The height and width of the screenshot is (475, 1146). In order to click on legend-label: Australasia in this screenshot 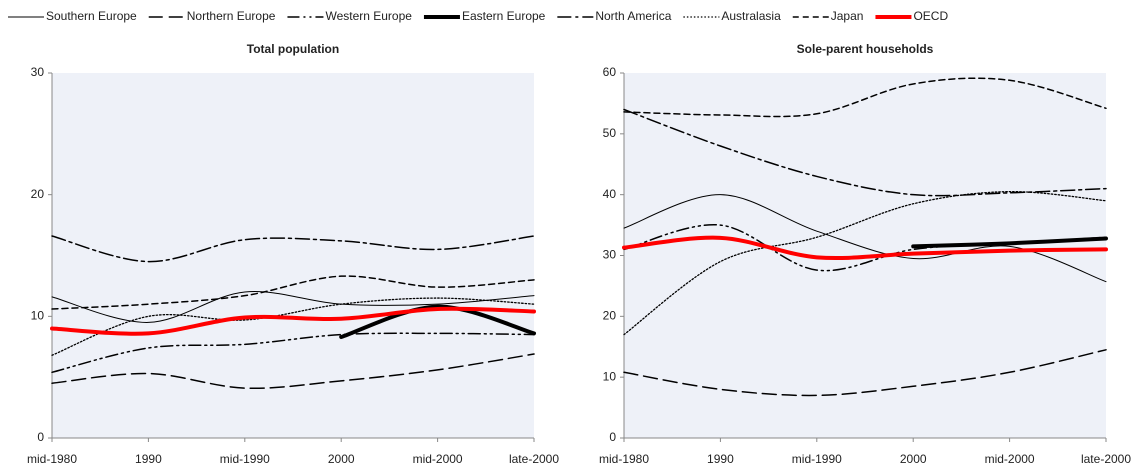, I will do `click(751, 16)`.